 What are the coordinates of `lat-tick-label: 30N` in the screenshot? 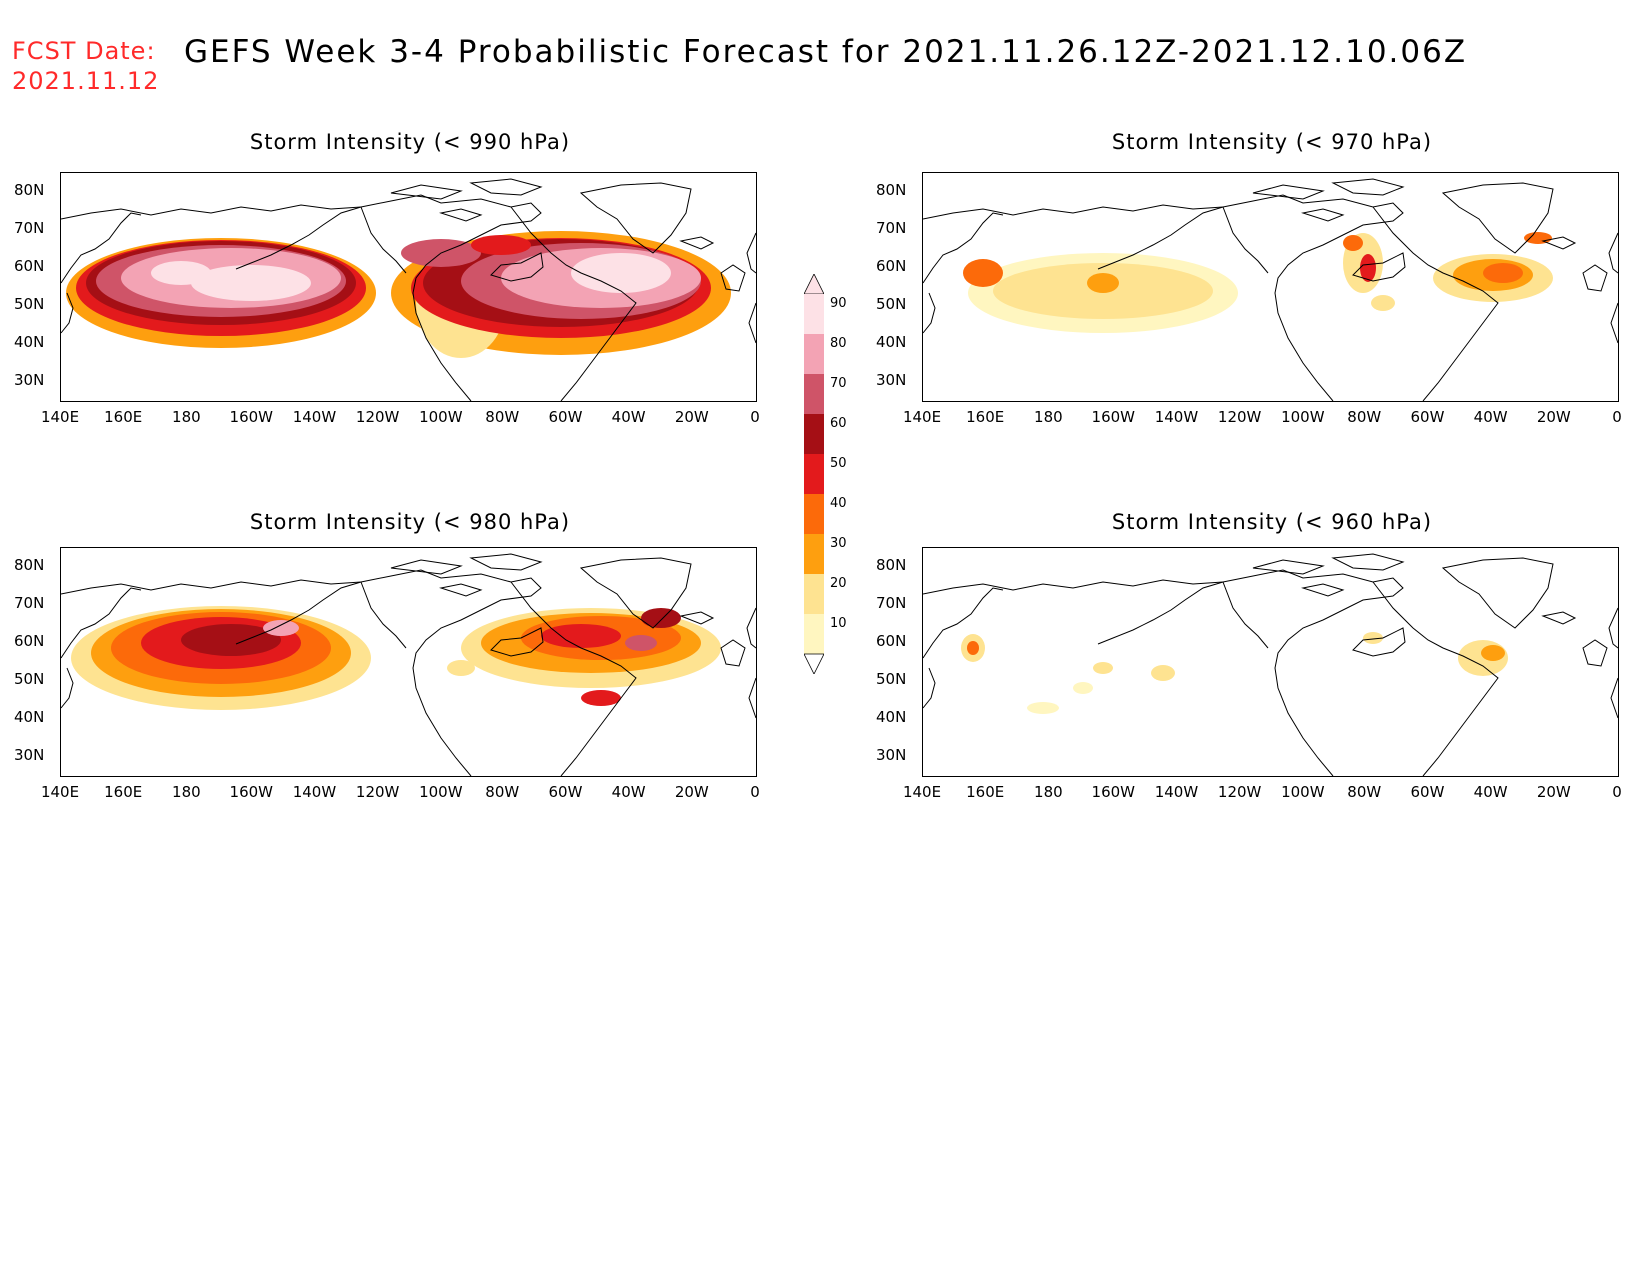 It's located at (29, 755).